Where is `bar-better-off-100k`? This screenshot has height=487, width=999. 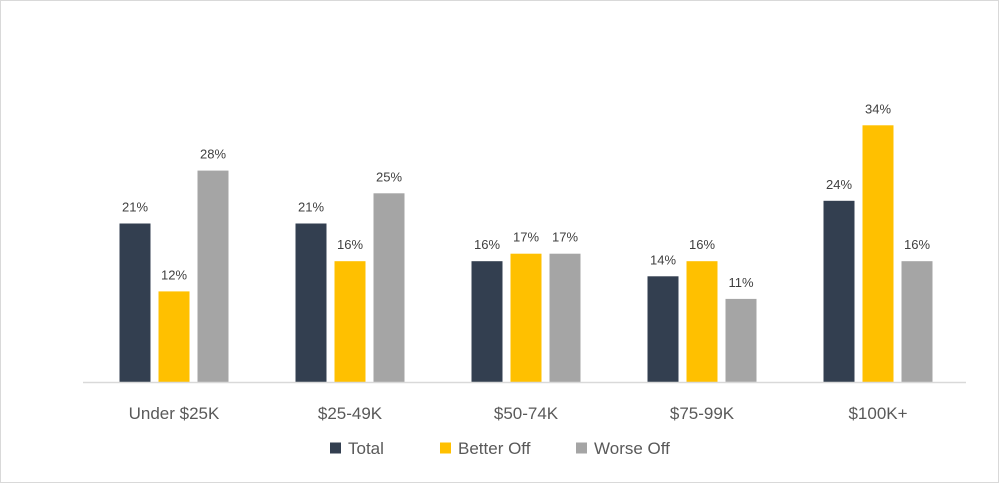 bar-better-off-100k is located at coordinates (878, 254).